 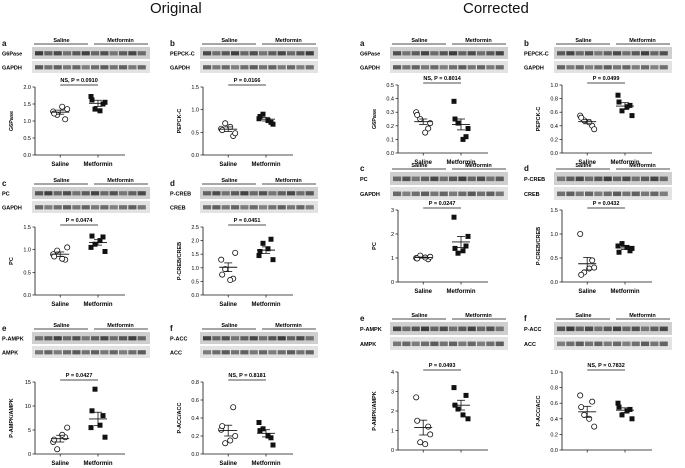 What do you see at coordinates (195, 437) in the screenshot?
I see `y-tick-label: 0.2` at bounding box center [195, 437].